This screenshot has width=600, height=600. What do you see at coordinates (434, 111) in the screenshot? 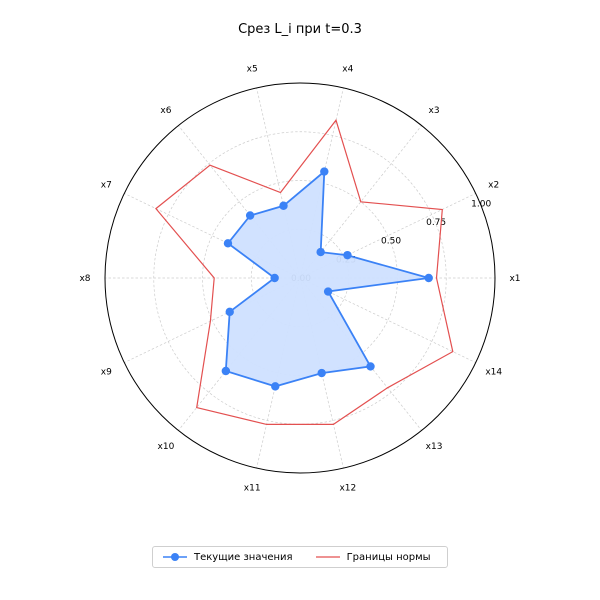
I see `category-label: x3` at bounding box center [434, 111].